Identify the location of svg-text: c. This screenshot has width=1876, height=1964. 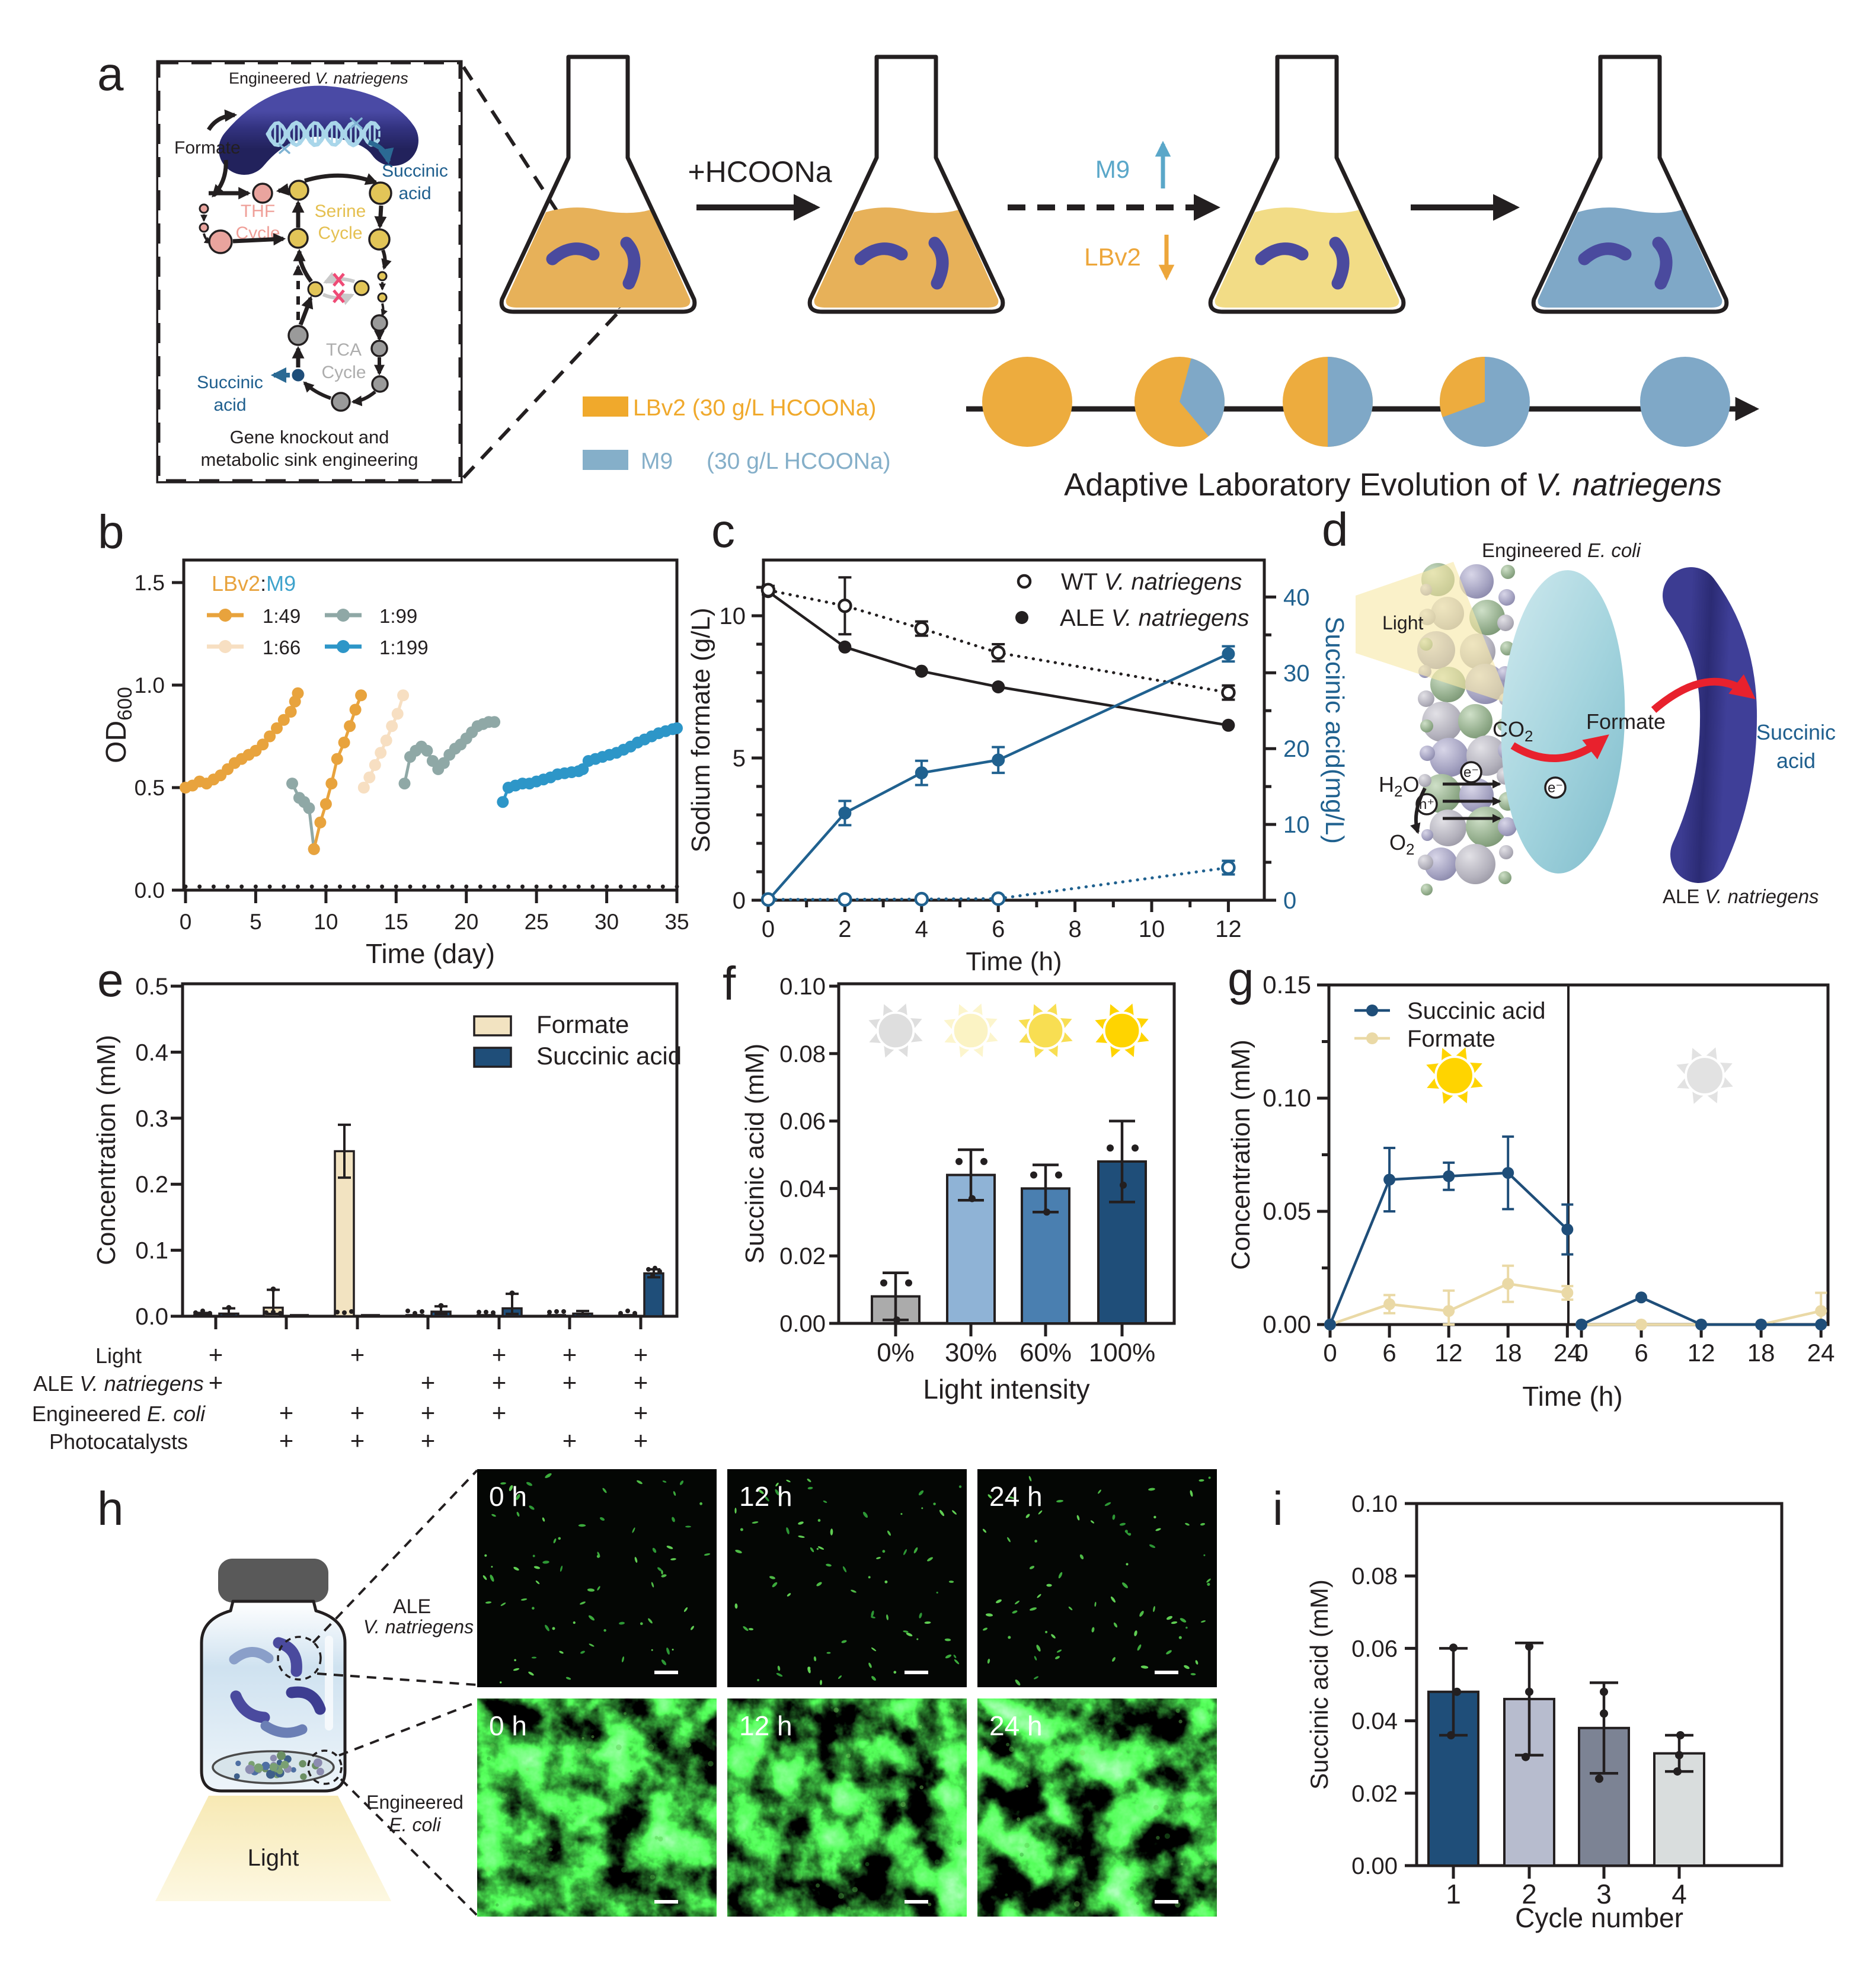
(723, 530).